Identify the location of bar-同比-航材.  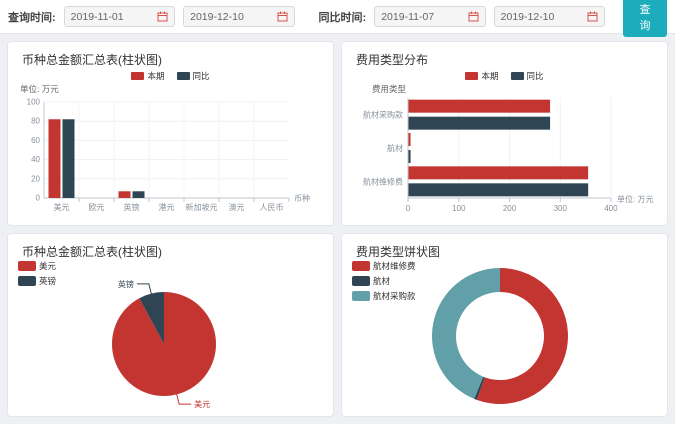
(409, 156).